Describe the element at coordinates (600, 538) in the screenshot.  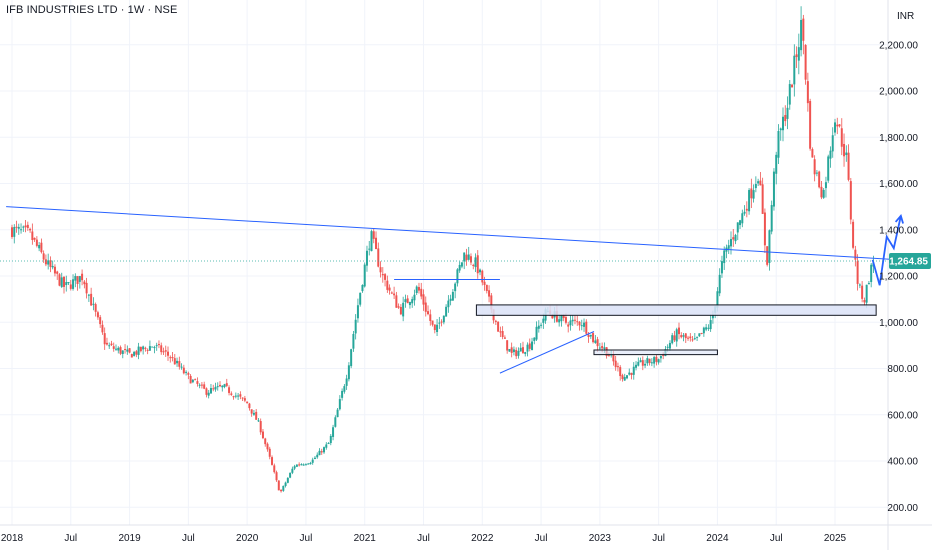
I see `x-tick-label: 2023` at that location.